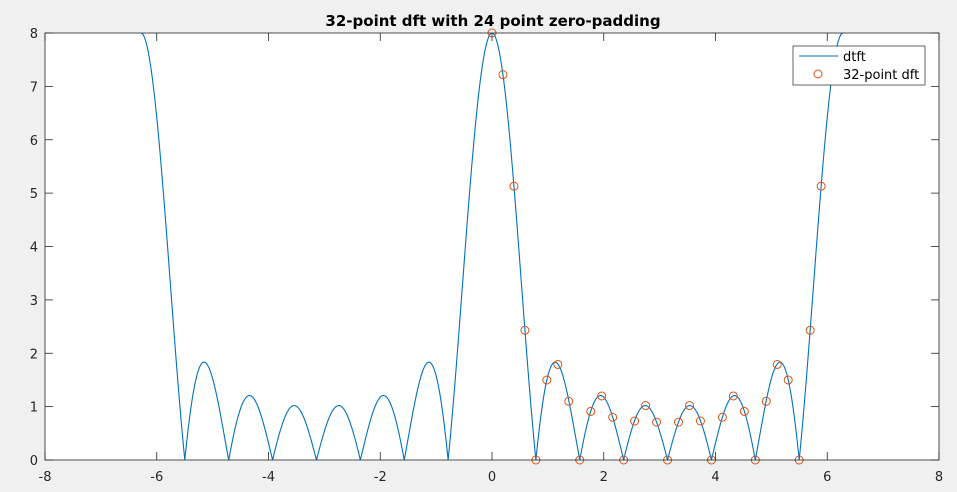 The height and width of the screenshot is (492, 957). I want to click on y-tick-label: 8, so click(34, 34).